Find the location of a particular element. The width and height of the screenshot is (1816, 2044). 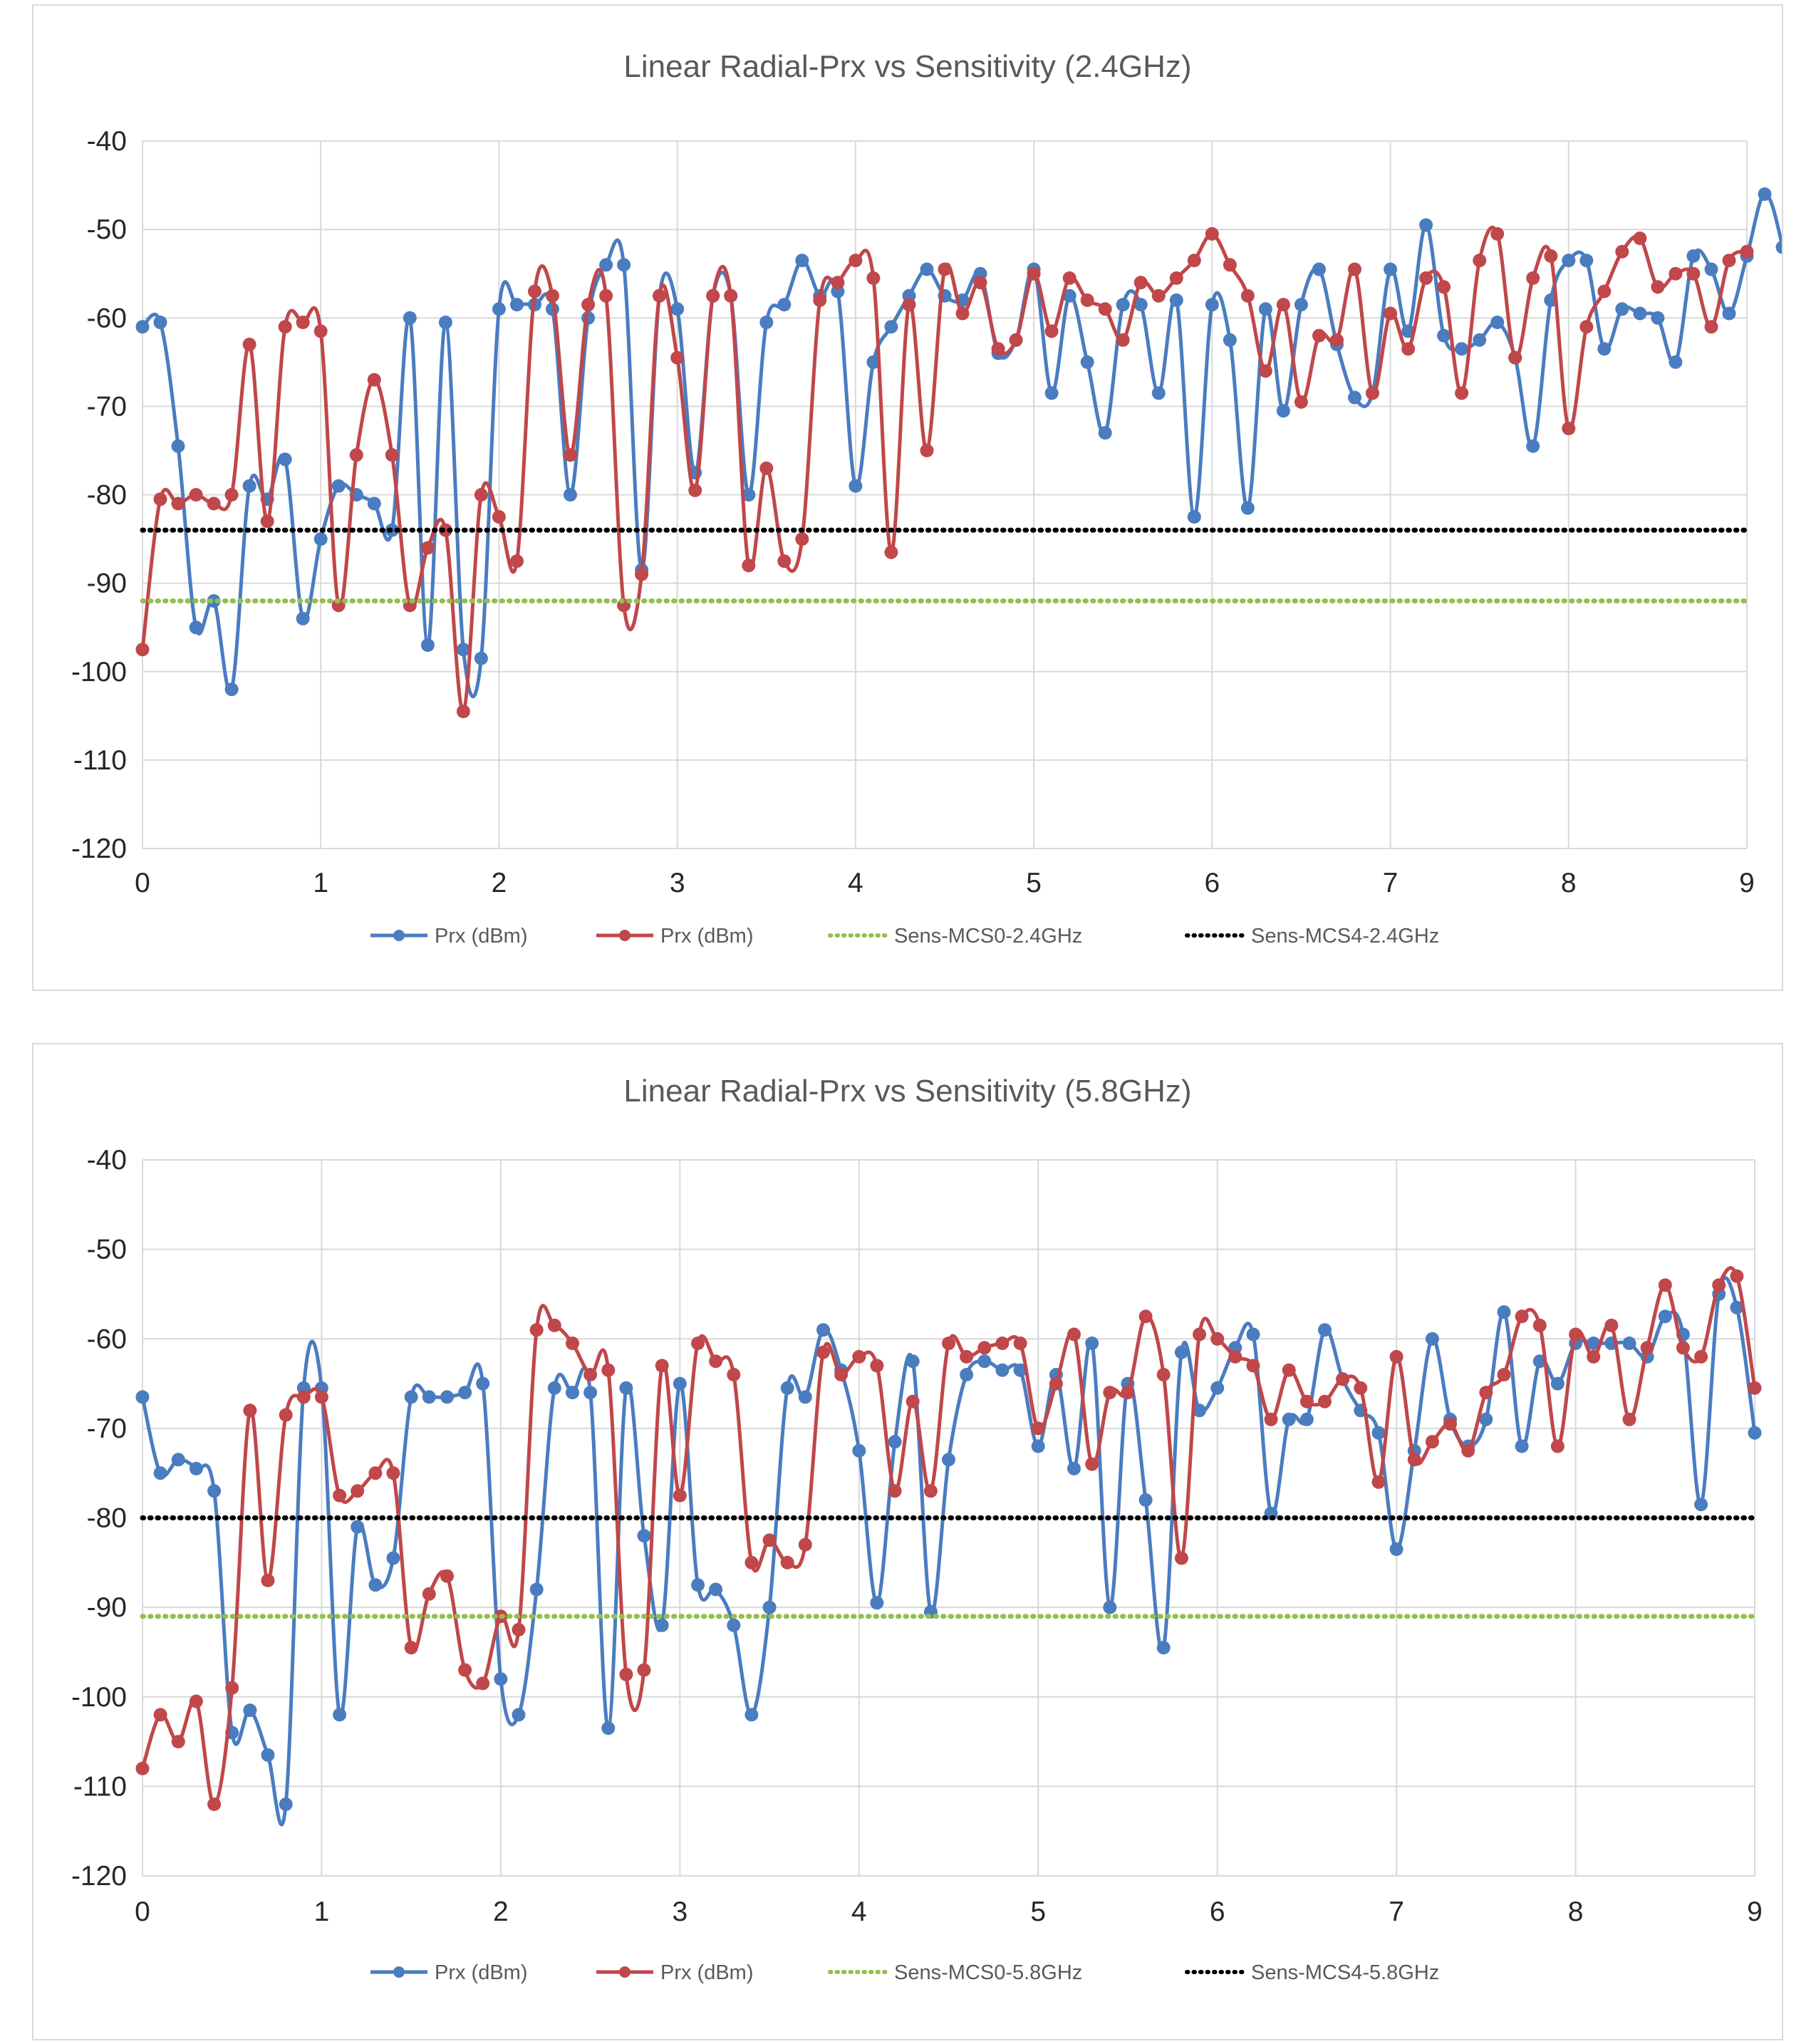

y-tick-label: -70 is located at coordinates (107, 406).